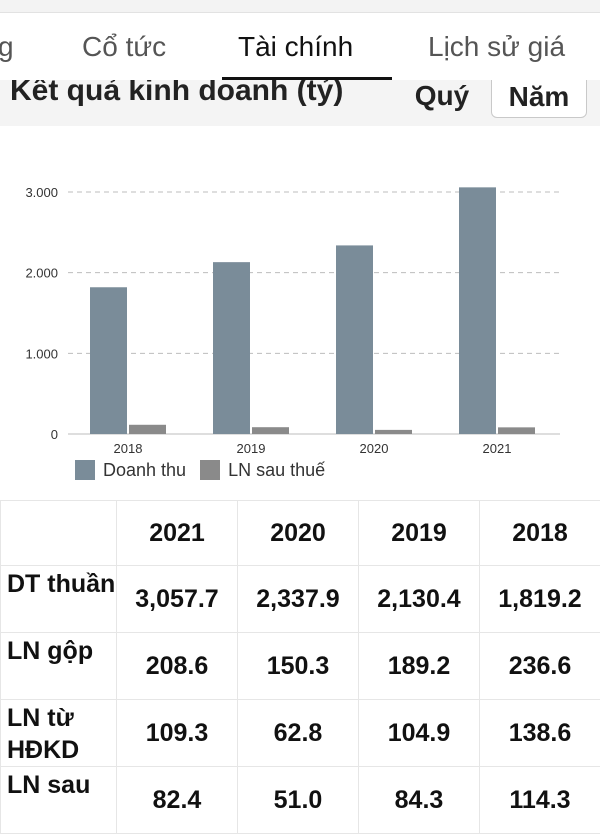  I want to click on section-title: Kết quả kinh doanh (tỷ), so click(176, 94).